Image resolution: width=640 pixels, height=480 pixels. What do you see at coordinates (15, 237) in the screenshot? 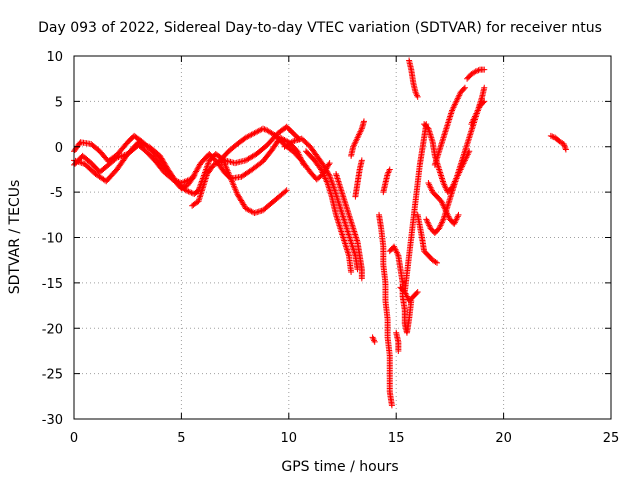
I see `y-axis-title: SDTVAR / TECUs` at bounding box center [15, 237].